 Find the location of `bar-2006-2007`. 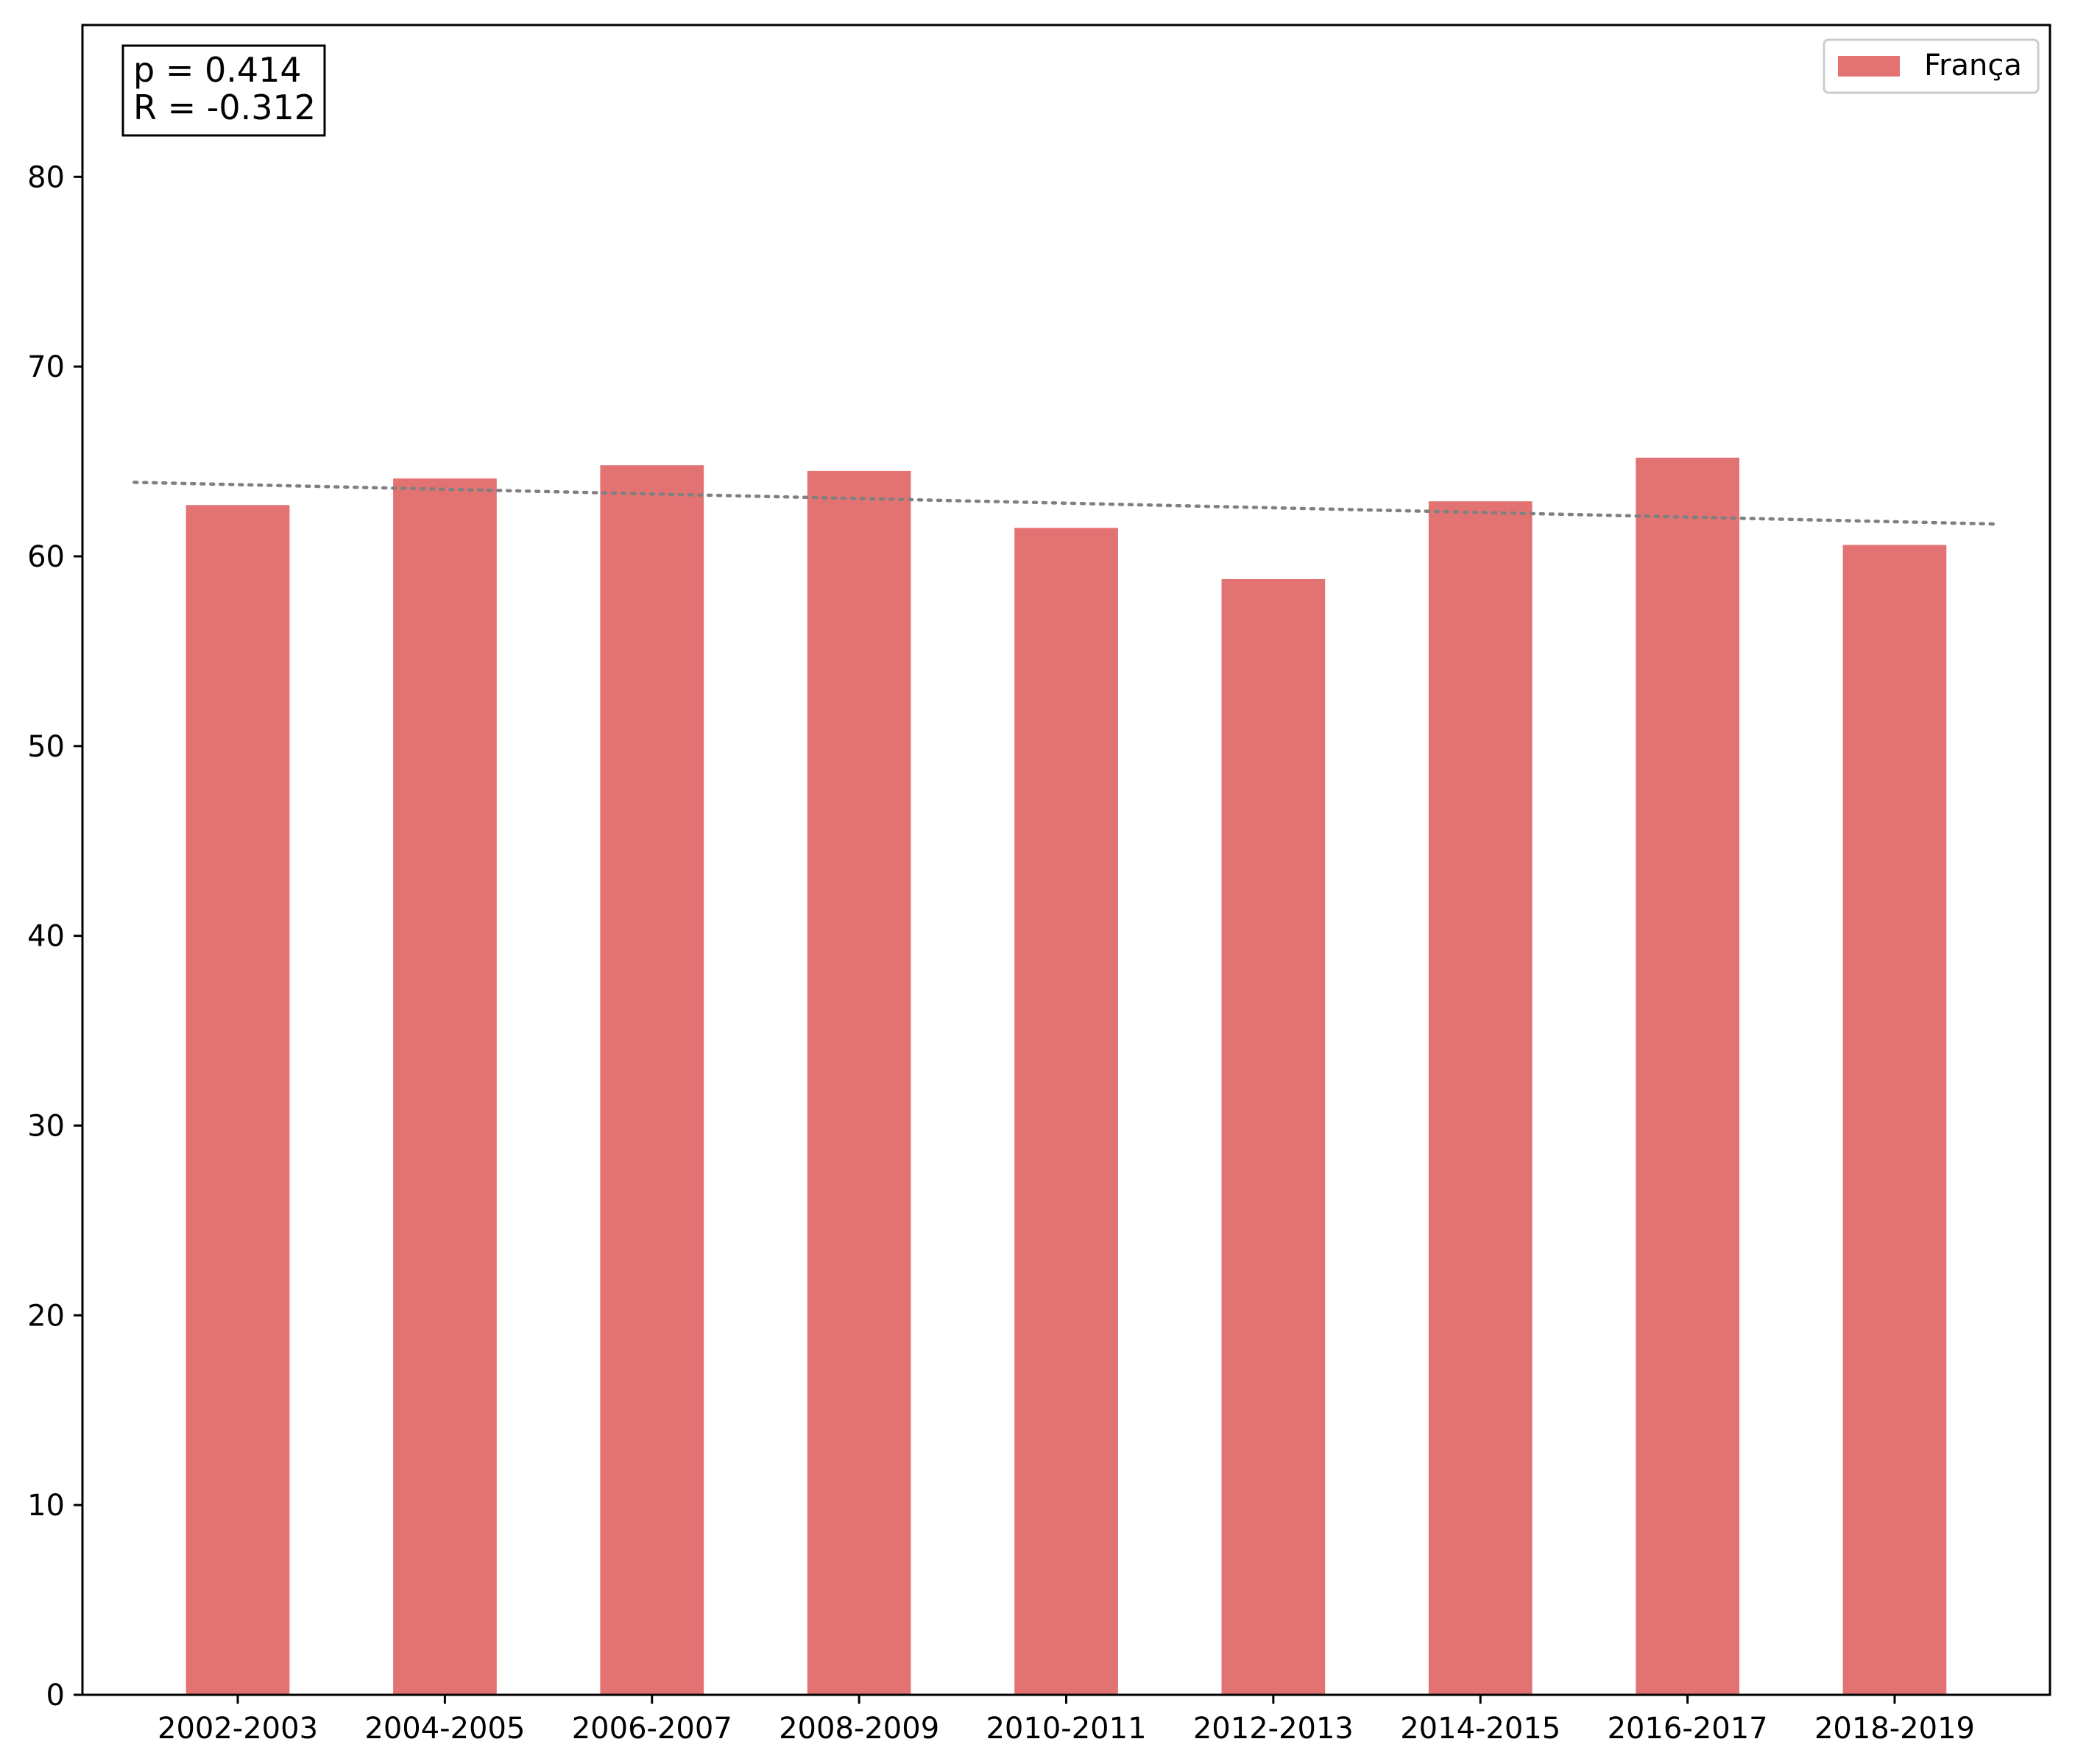

bar-2006-2007 is located at coordinates (652, 1080).